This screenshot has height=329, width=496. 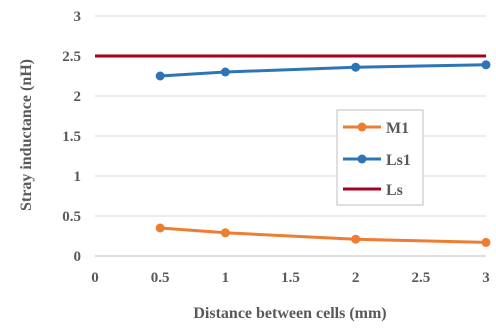 I want to click on x-tick-label: 3, so click(x=486, y=278).